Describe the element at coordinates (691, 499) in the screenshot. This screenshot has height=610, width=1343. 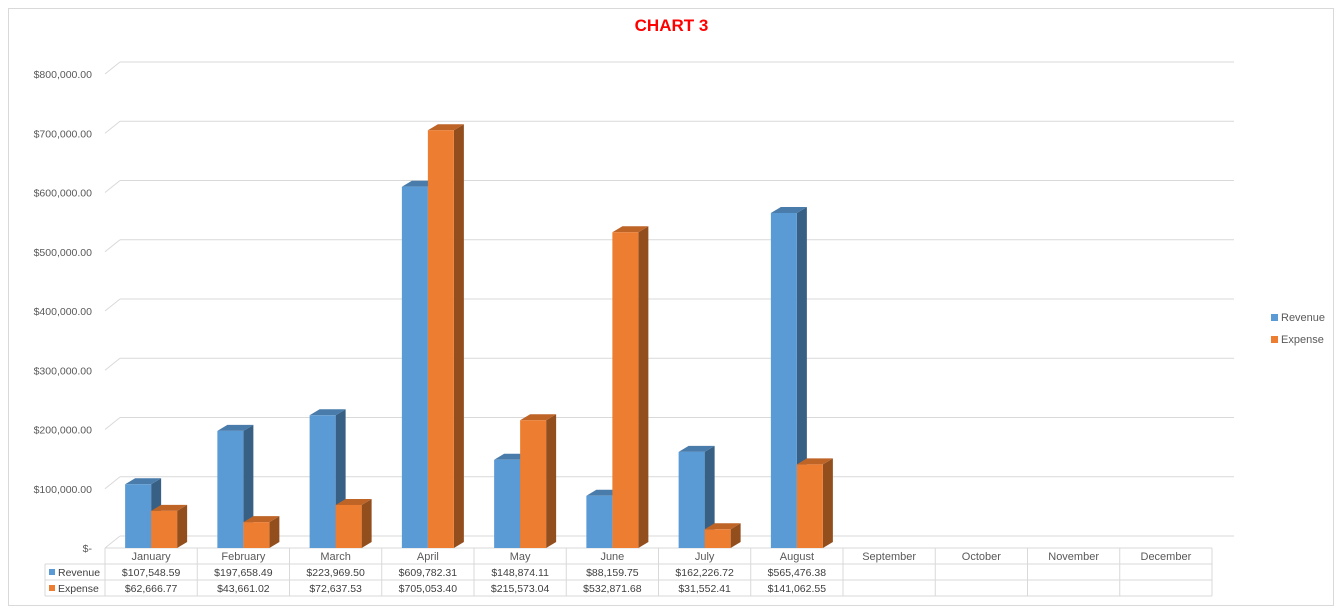
I see `bar-revenue-july` at that location.